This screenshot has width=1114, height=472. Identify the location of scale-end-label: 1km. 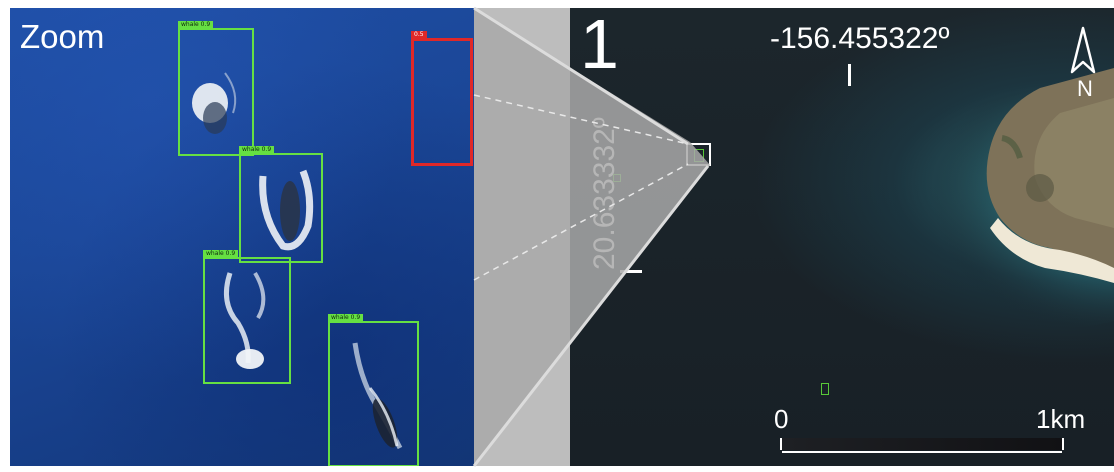
(1061, 419).